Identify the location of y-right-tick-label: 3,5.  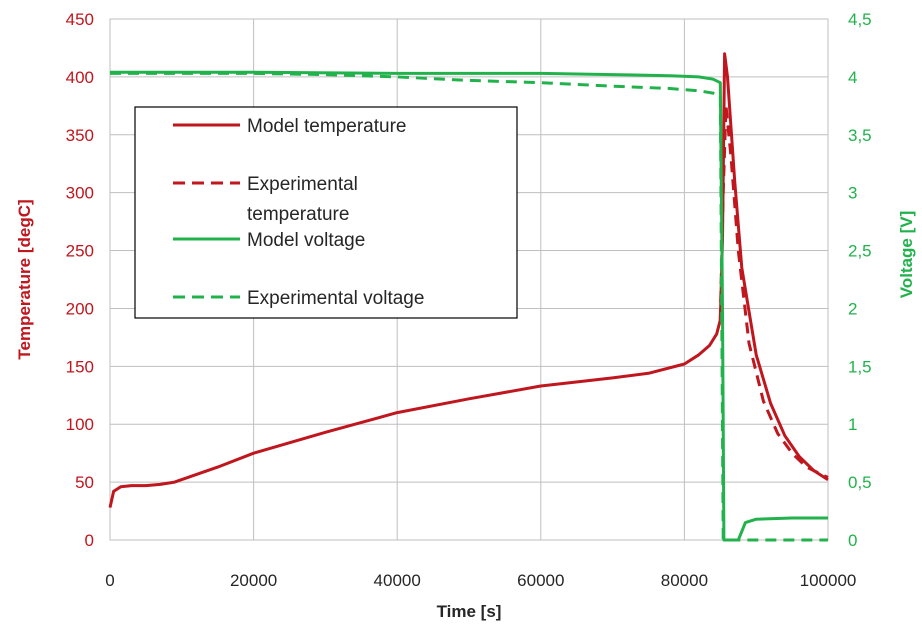
(860, 135).